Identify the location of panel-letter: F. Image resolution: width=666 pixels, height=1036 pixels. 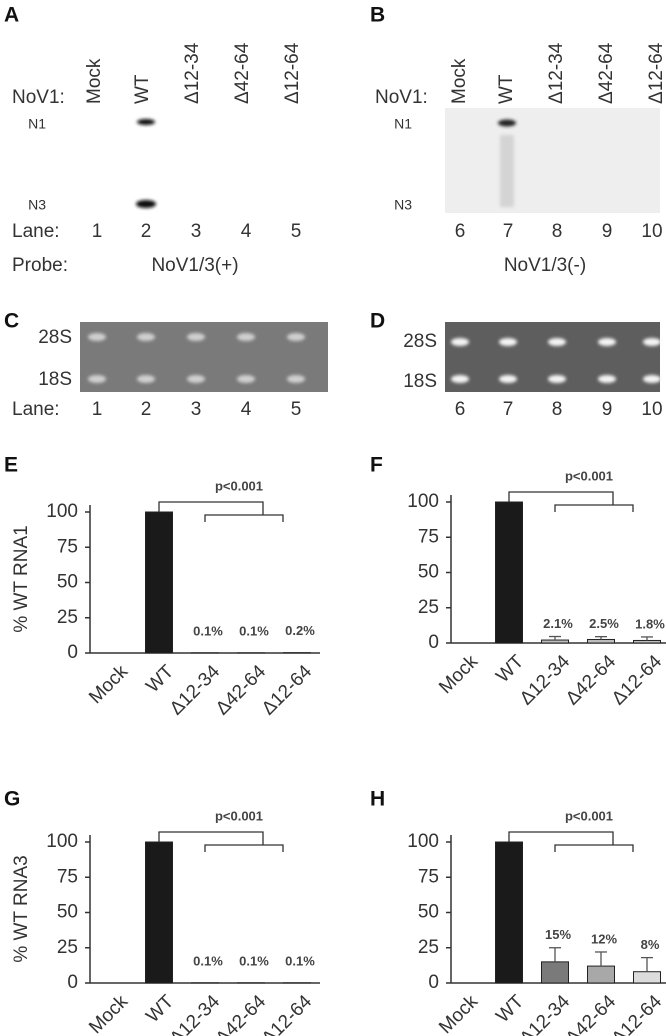
(376, 465).